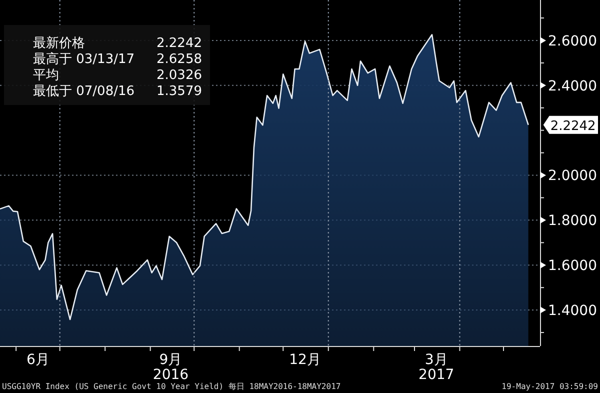 The height and width of the screenshot is (393, 600). I want to click on x-tick-label: 6月, so click(38, 360).